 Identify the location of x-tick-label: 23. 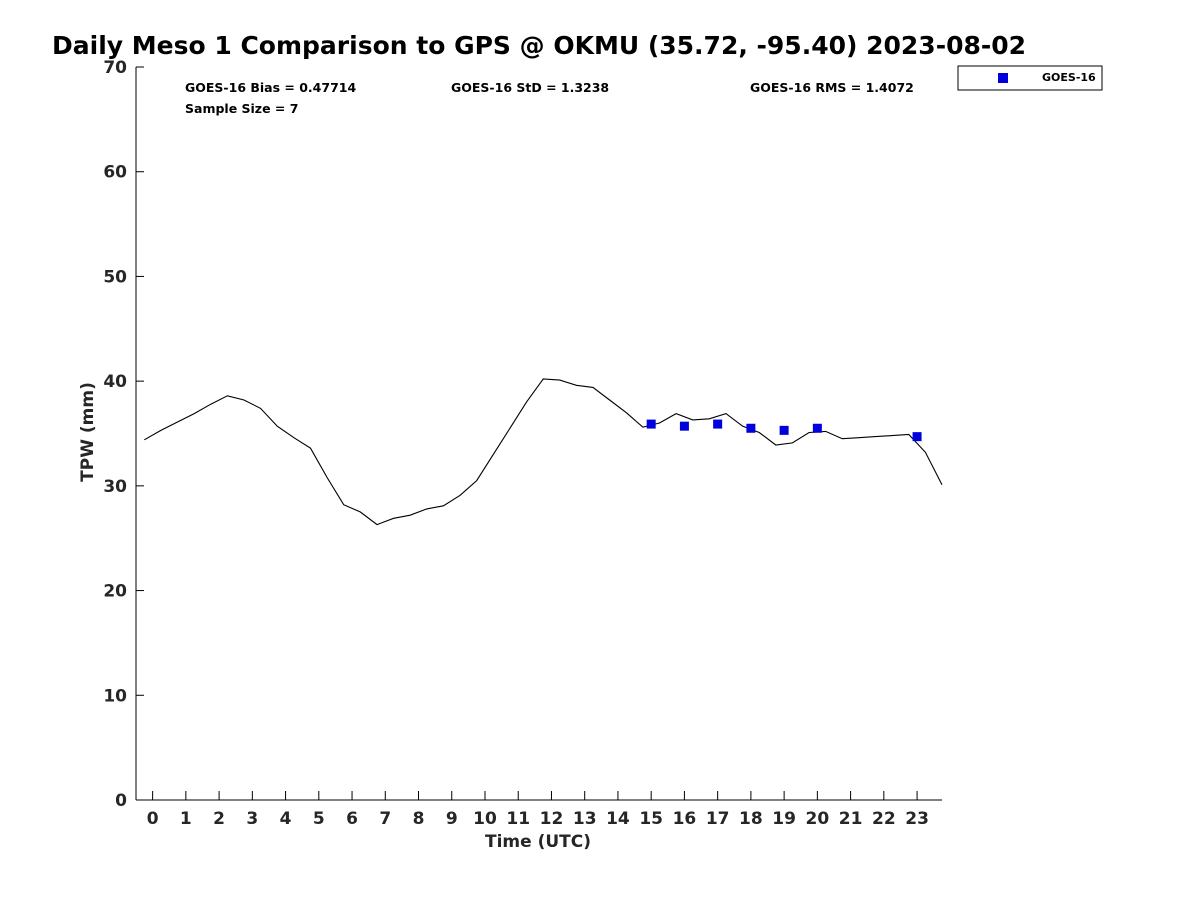
(917, 819).